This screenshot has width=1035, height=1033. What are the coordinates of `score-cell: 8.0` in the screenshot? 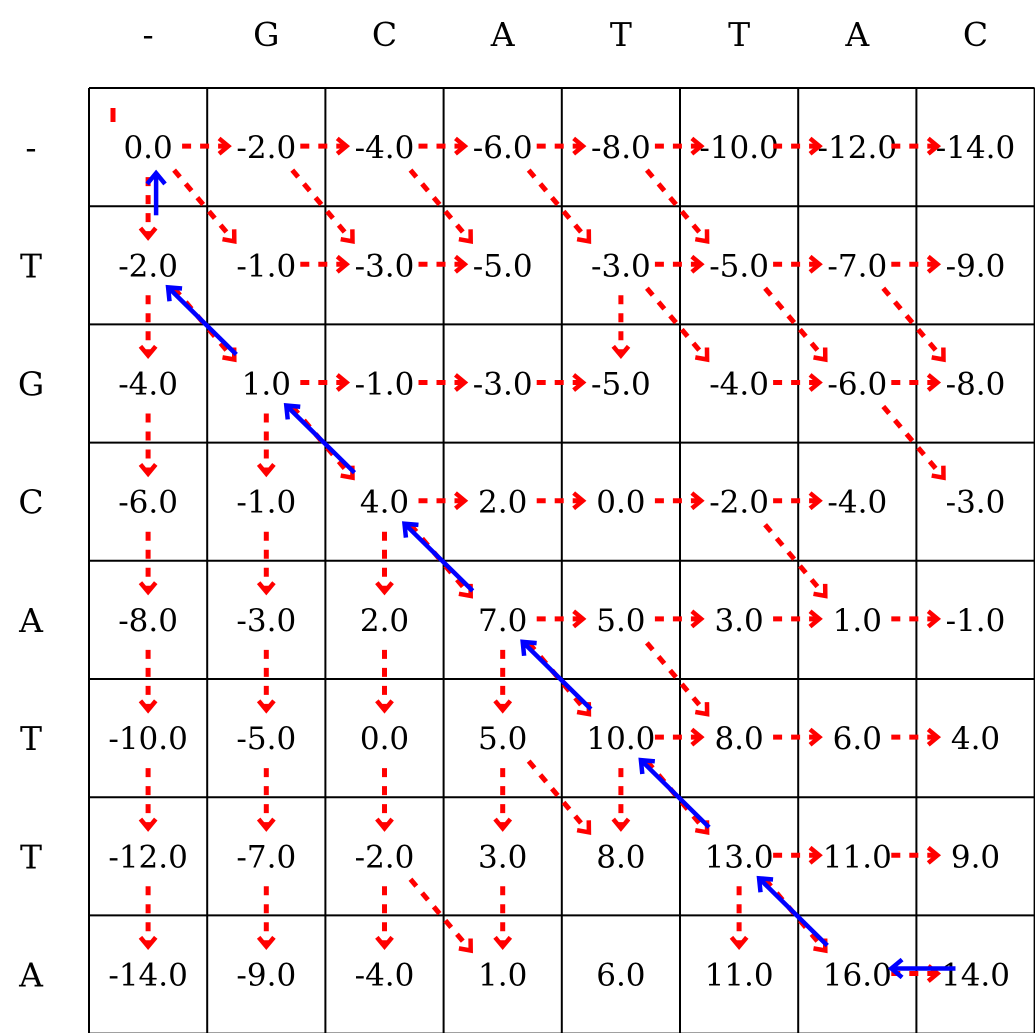 It's located at (620, 857).